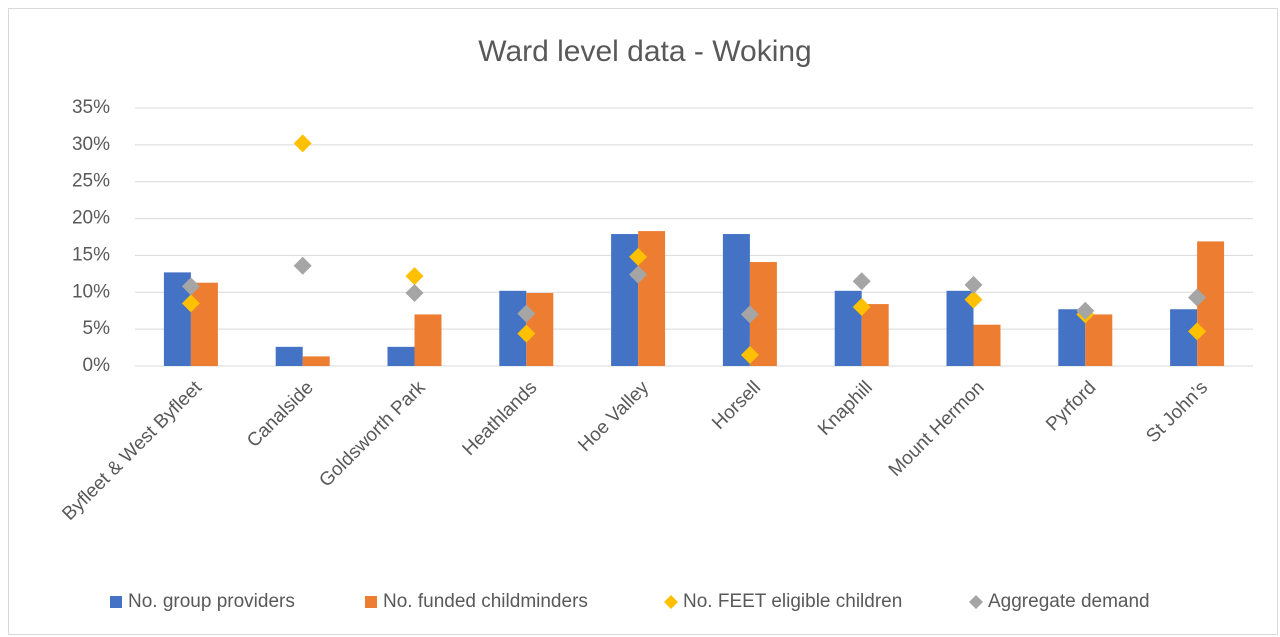 The height and width of the screenshot is (637, 1280). What do you see at coordinates (91, 107) in the screenshot?
I see `y-tick-label: 35%` at bounding box center [91, 107].